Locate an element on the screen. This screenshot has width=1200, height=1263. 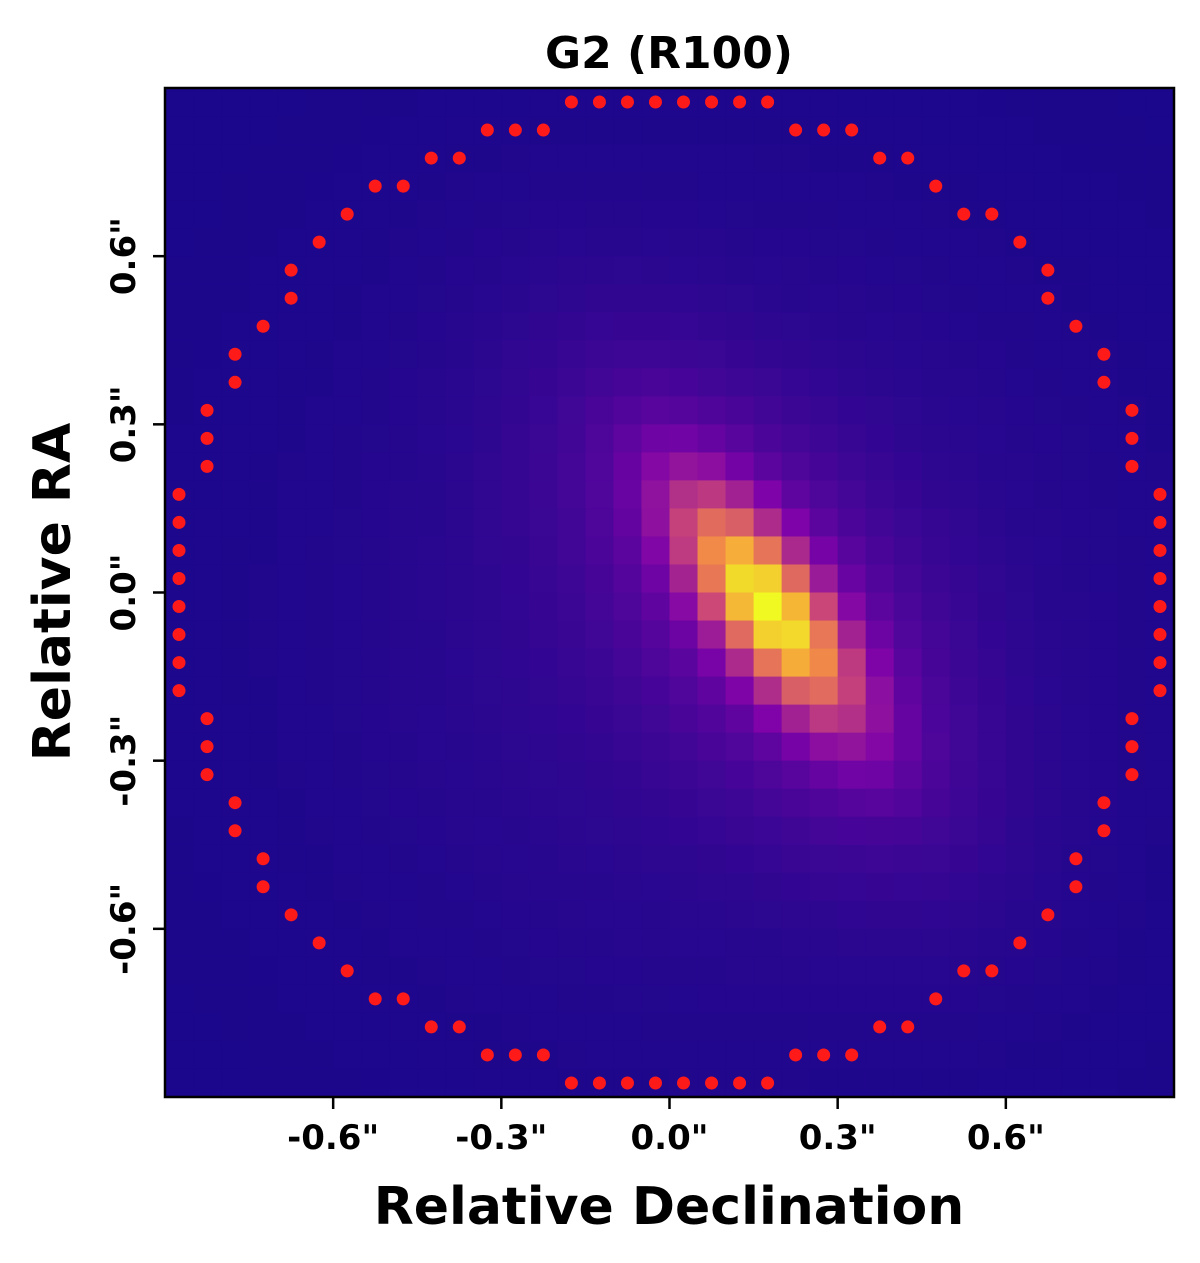
x-axis-ticks: -0.6" -0.3" 0.0" 0.3" 0.6" is located at coordinates (666, 1127).